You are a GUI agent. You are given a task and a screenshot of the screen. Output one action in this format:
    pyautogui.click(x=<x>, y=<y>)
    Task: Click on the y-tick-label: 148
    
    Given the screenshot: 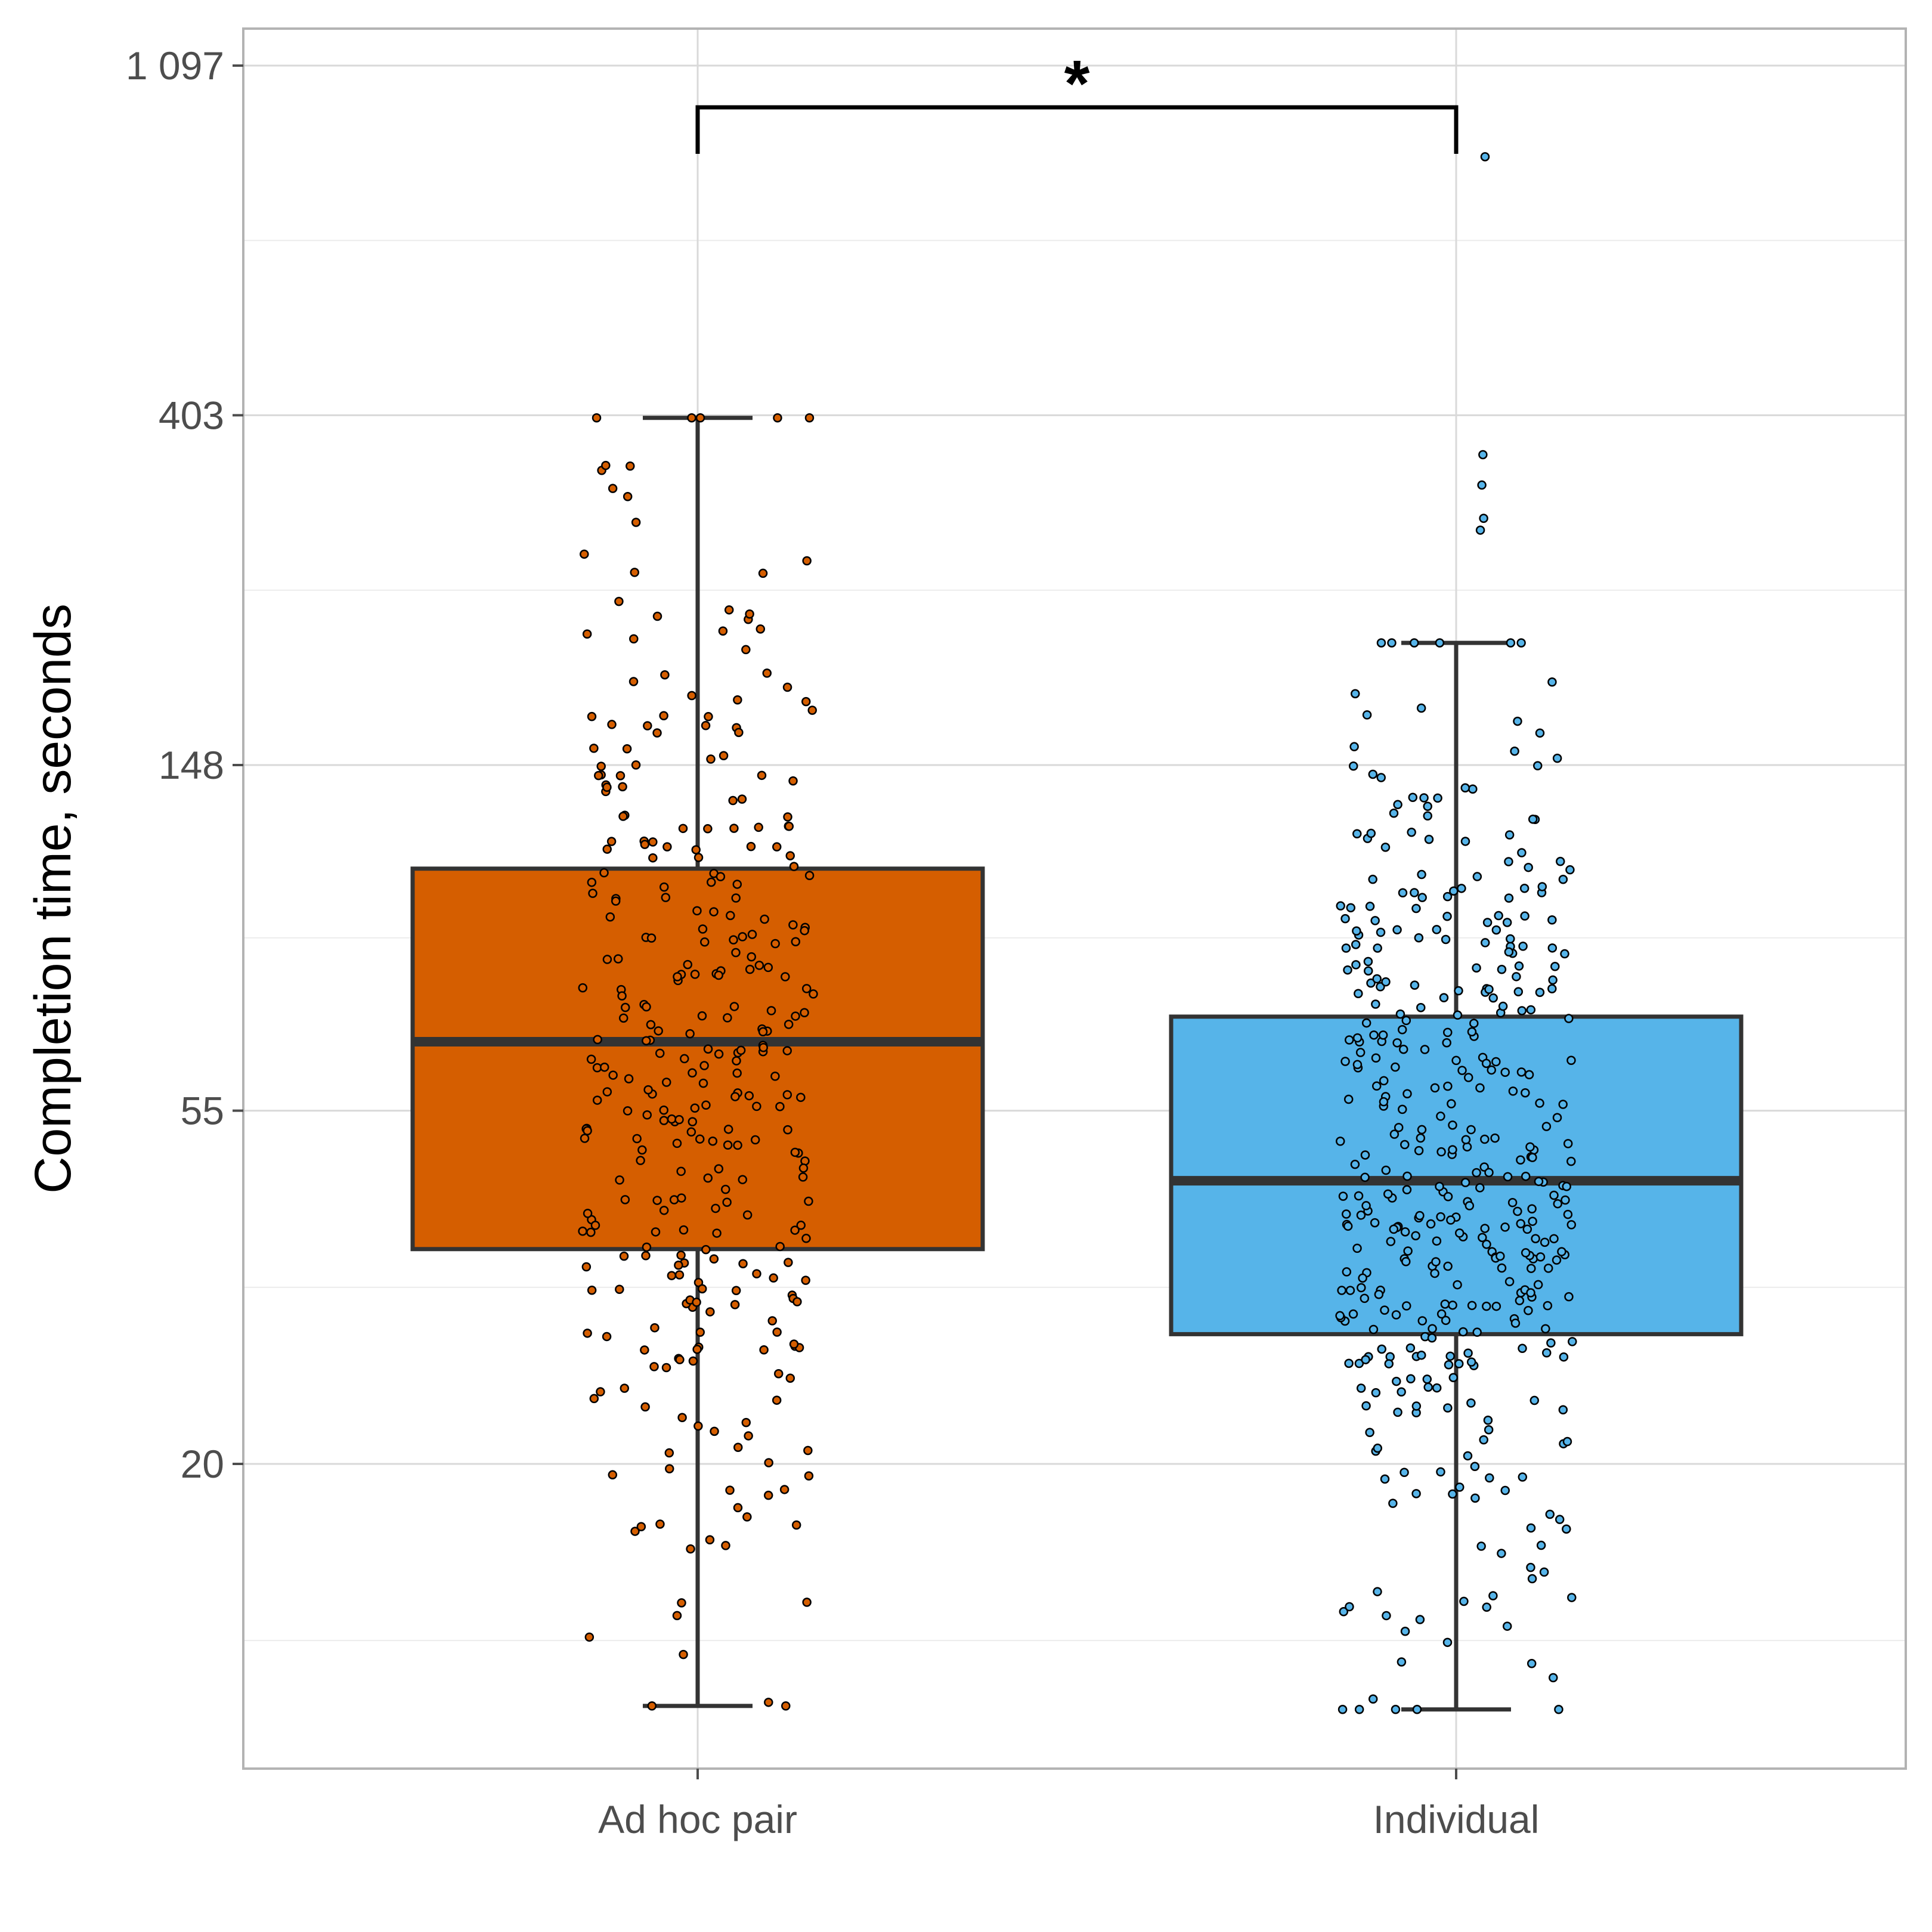 What is the action you would take?
    pyautogui.click(x=191, y=765)
    